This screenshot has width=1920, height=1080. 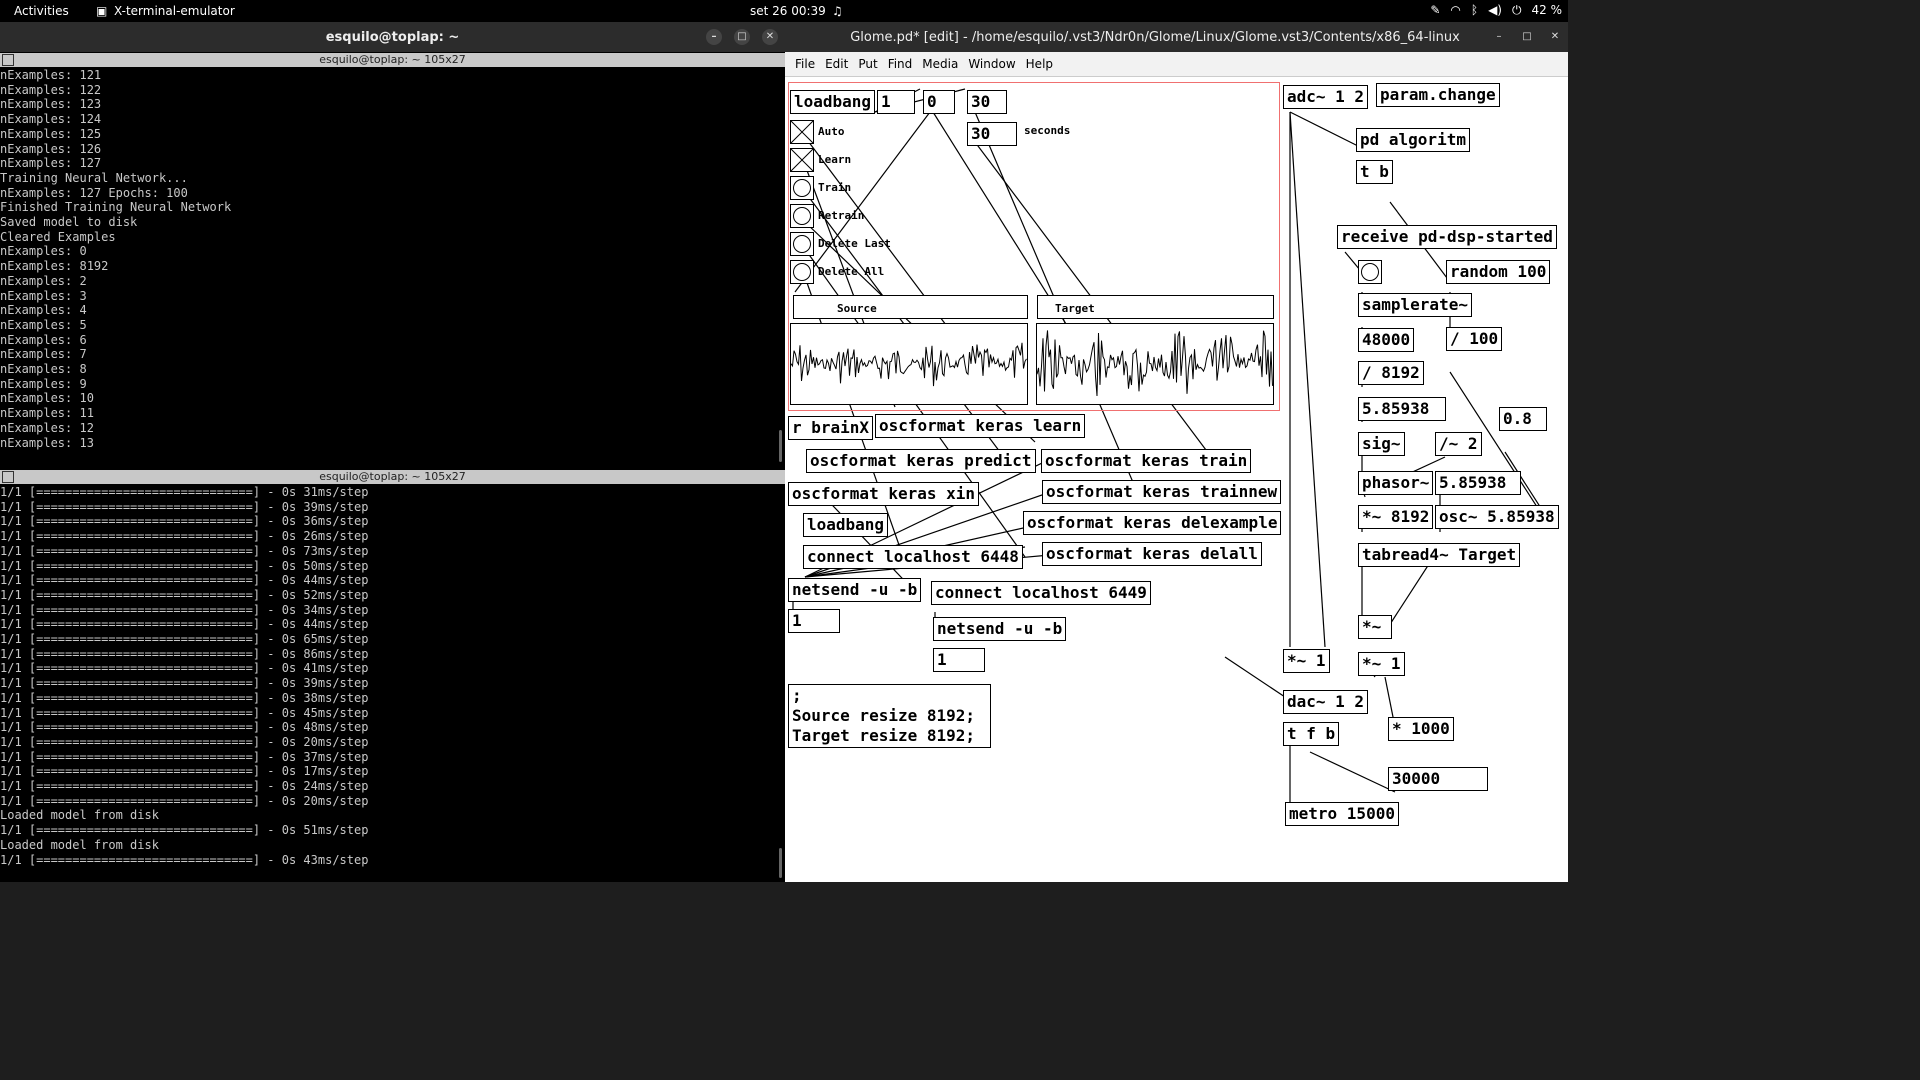 What do you see at coordinates (1326, 702) in the screenshot?
I see `dac-object: dac~ 1 2` at bounding box center [1326, 702].